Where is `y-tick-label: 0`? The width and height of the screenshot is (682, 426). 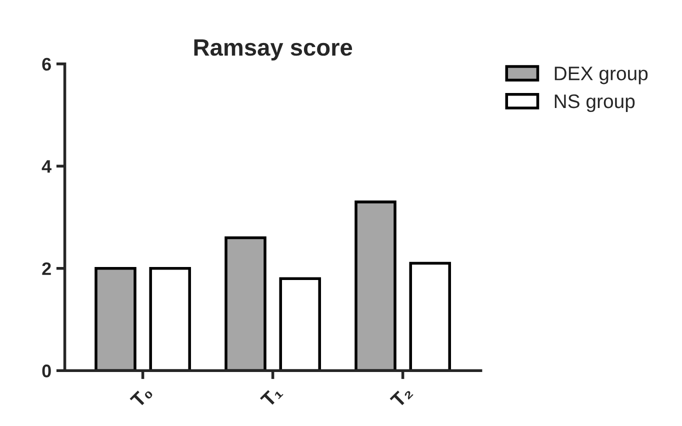 y-tick-label: 0 is located at coordinates (46, 371).